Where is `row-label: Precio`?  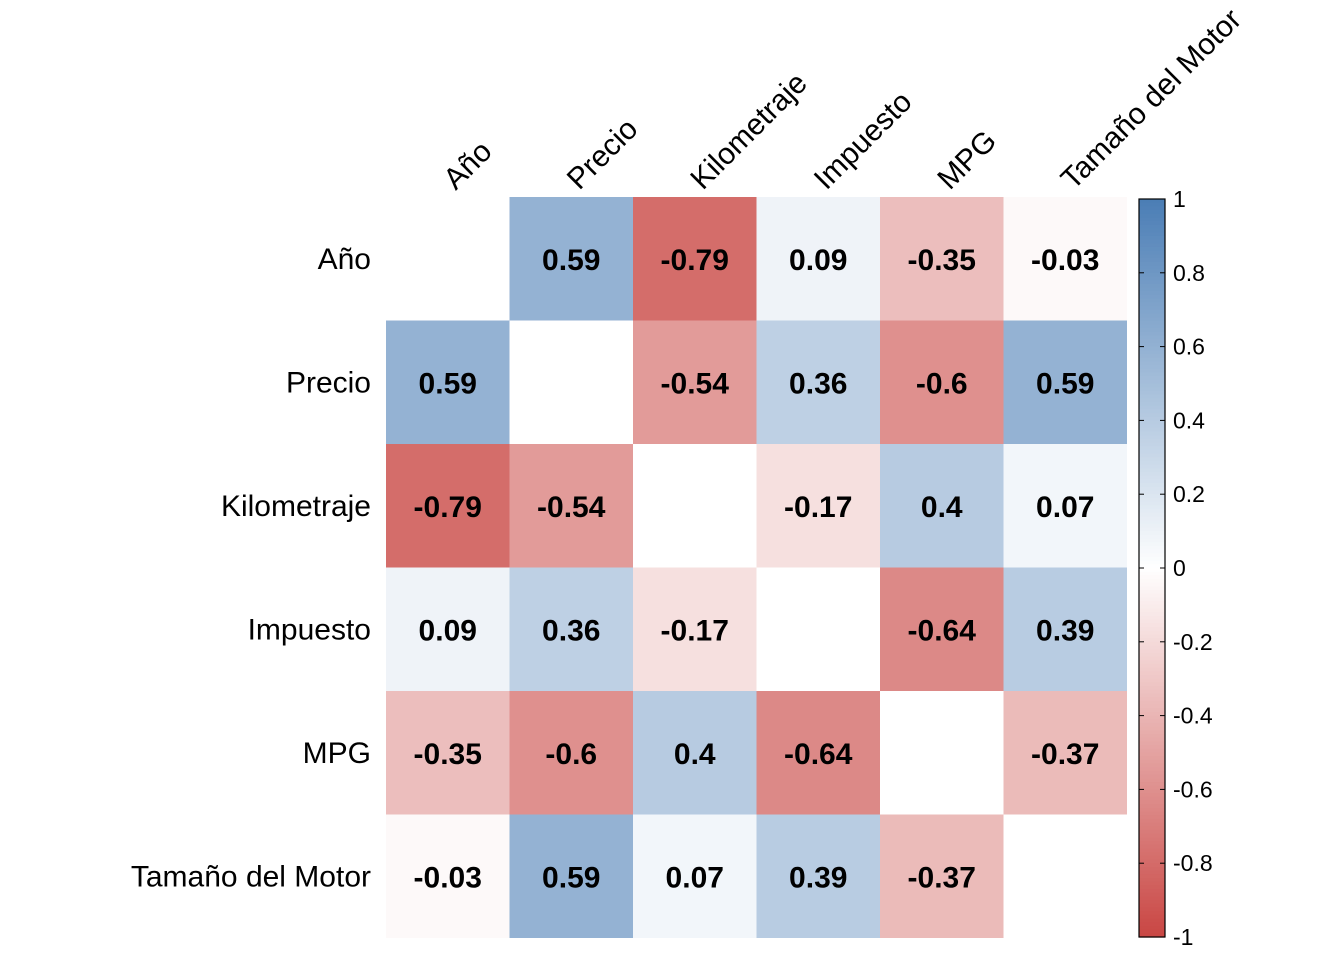 row-label: Precio is located at coordinates (328, 382).